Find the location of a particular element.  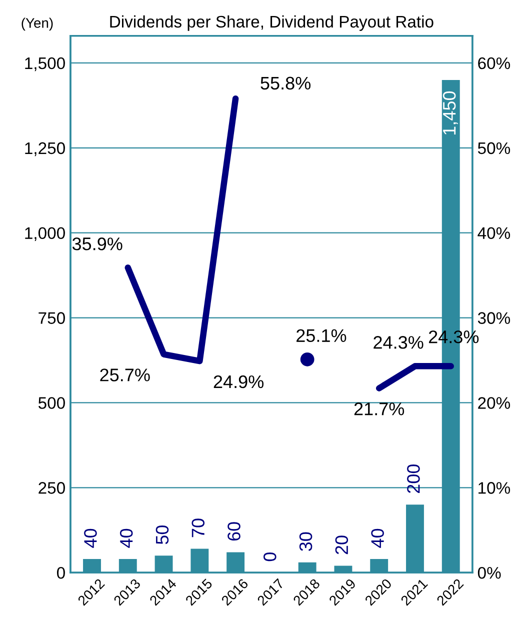

data-label: 200 is located at coordinates (413, 478).